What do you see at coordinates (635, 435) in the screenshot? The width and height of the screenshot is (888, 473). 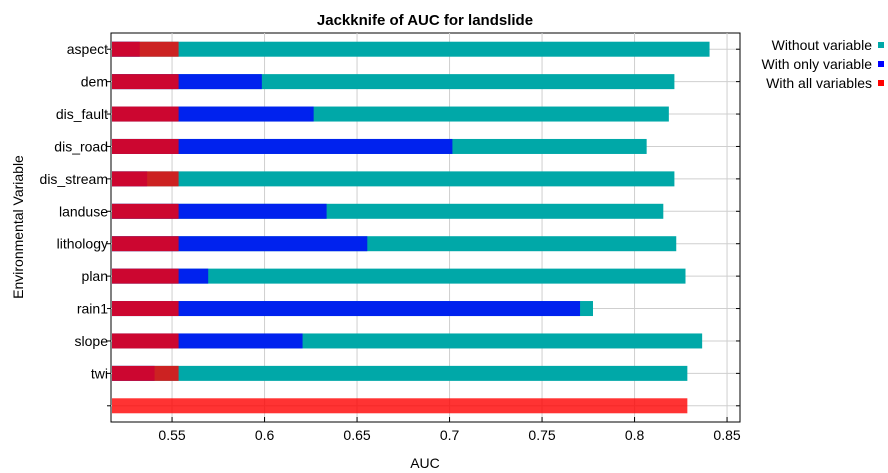 I see `x-tick-label: 0.8` at bounding box center [635, 435].